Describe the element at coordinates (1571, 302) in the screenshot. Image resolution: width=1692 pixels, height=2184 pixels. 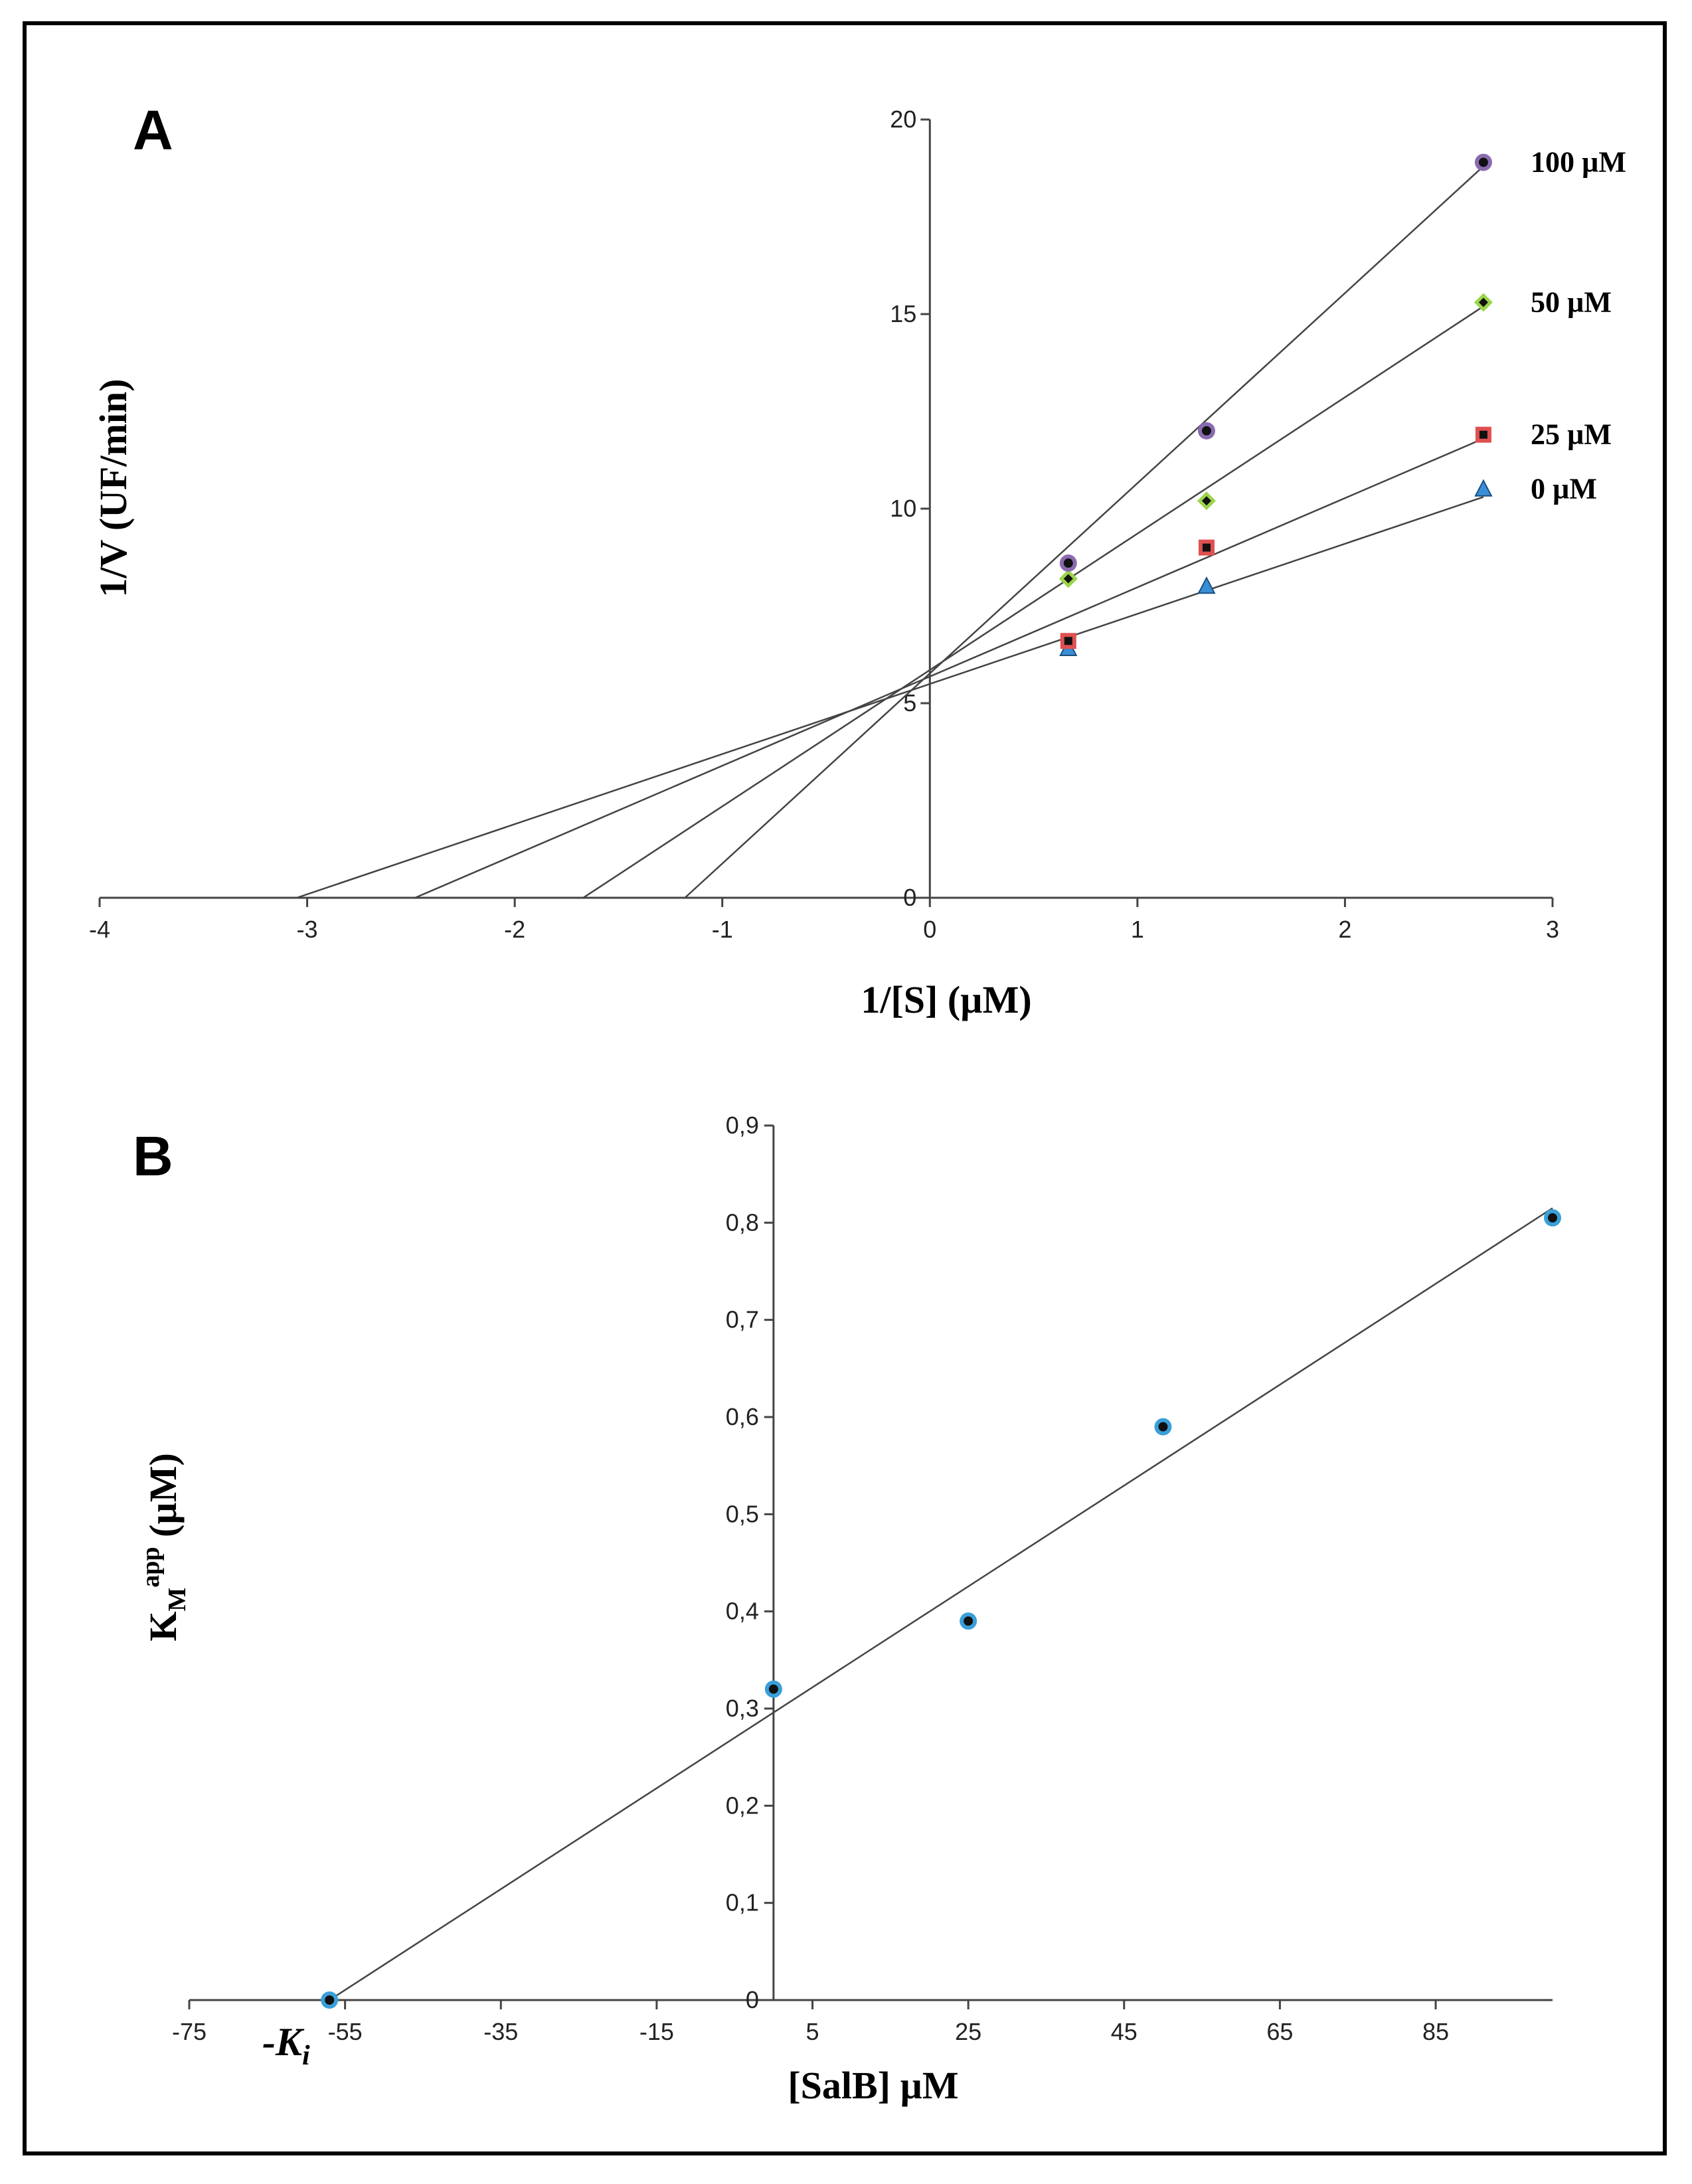
I see `series-label: 50 µM` at that location.